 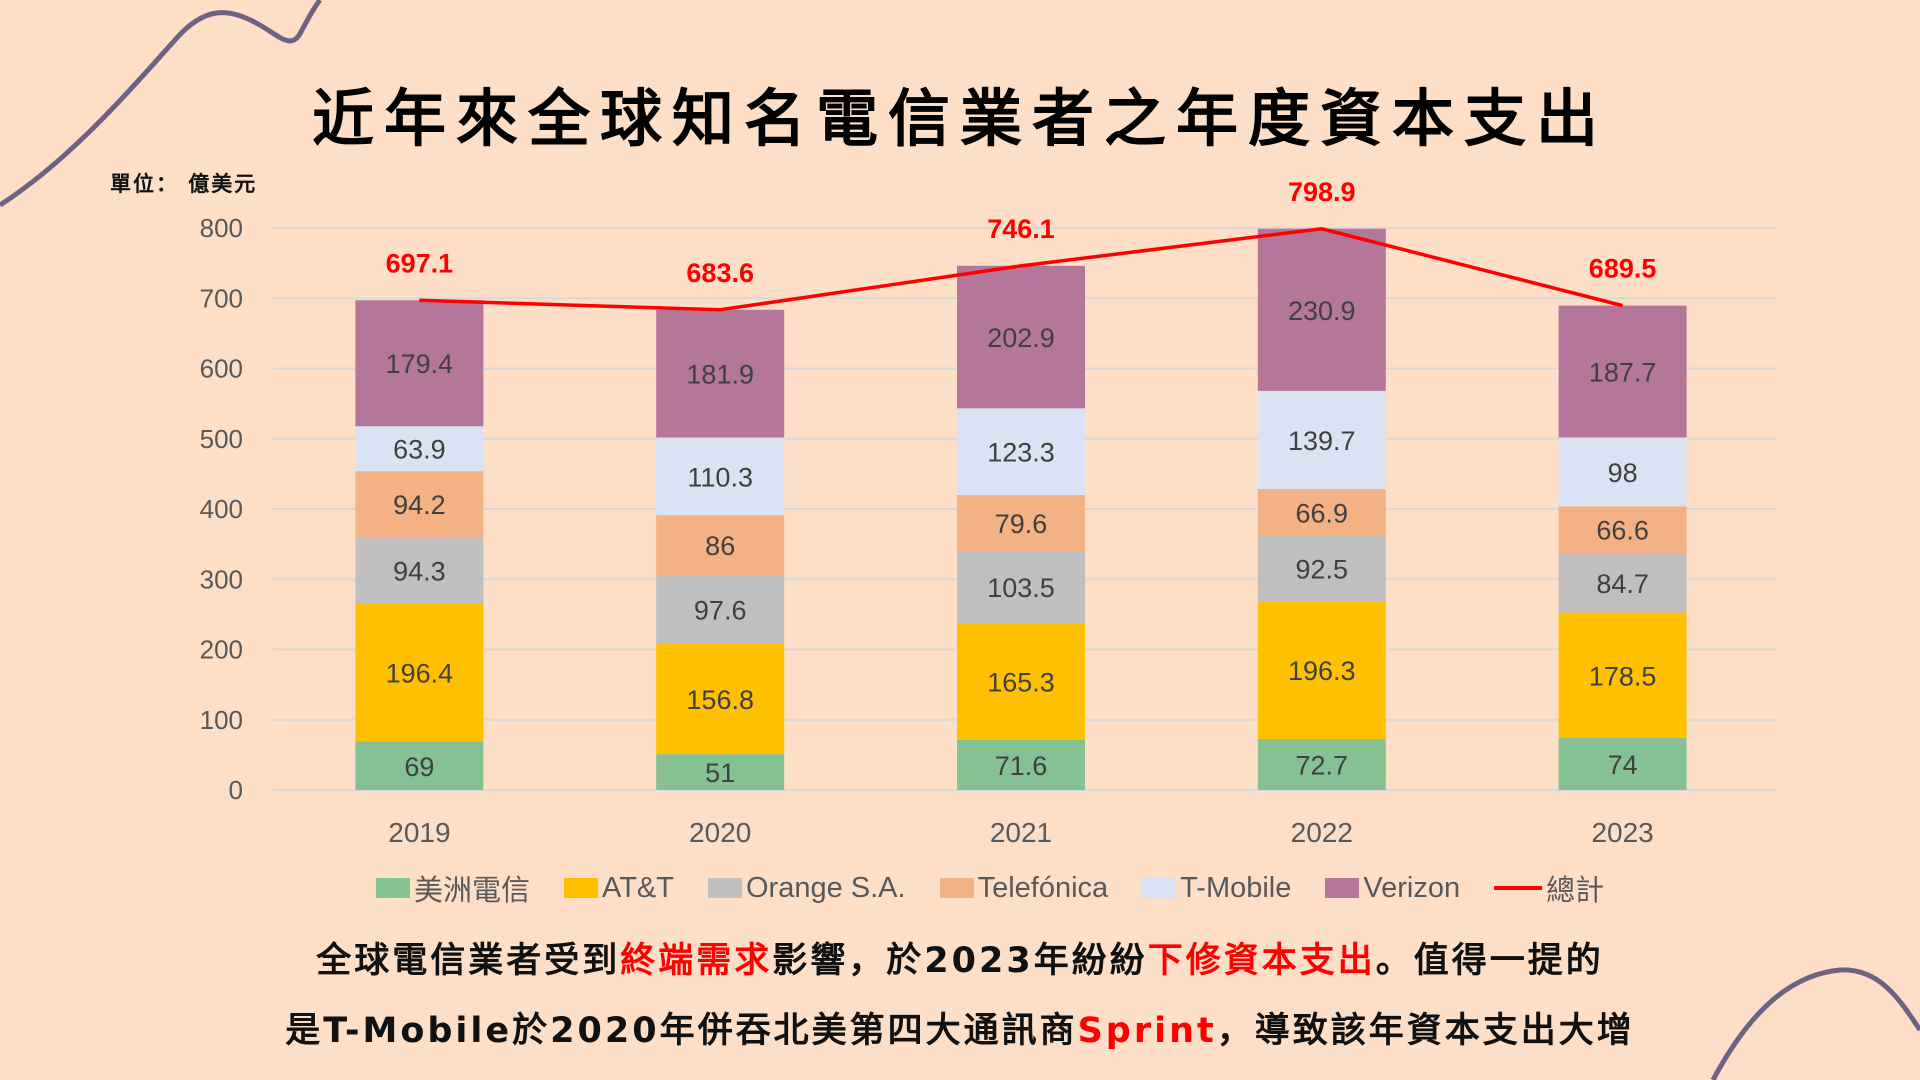 I want to click on x-tick-label: 2020, so click(x=720, y=832).